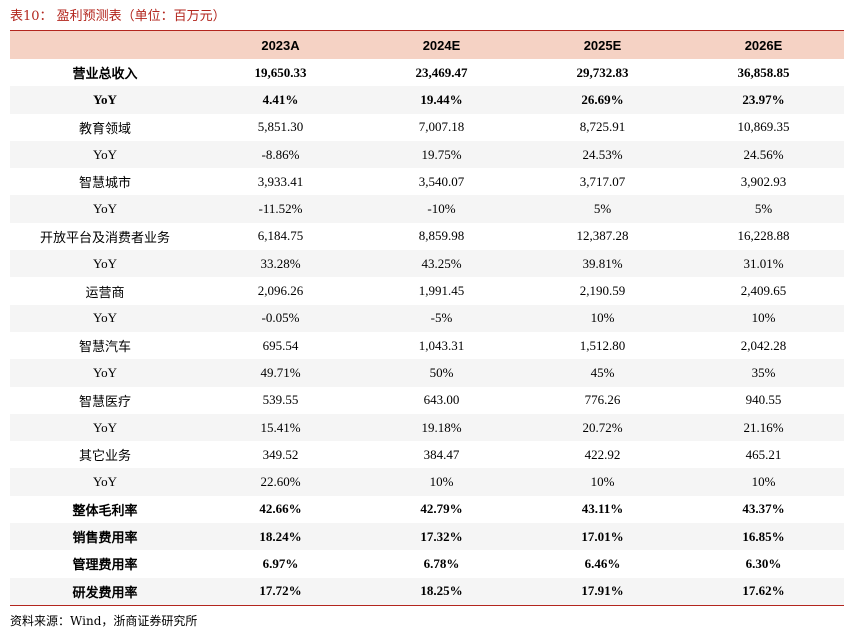 The image size is (853, 634). What do you see at coordinates (280, 209) in the screenshot?
I see `table-cell: -11.52%` at bounding box center [280, 209].